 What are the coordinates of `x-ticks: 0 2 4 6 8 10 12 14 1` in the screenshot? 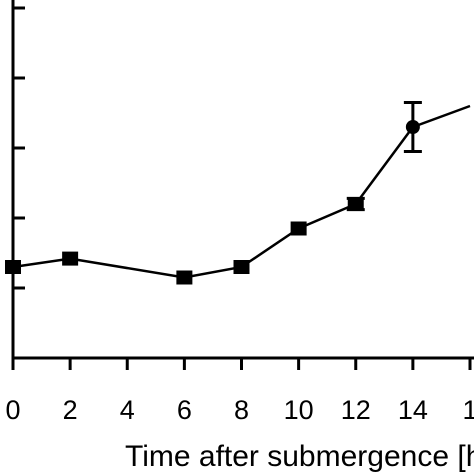 It's located at (239, 391).